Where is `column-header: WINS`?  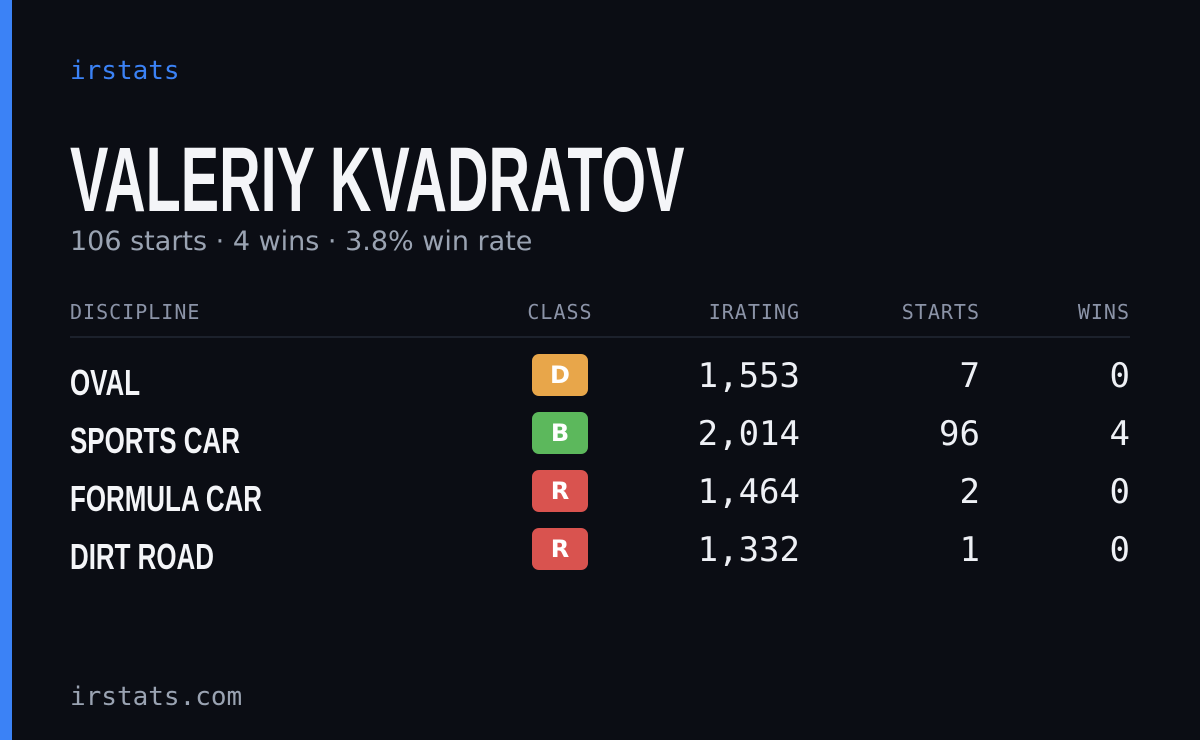
column-header: WINS is located at coordinates (1103, 312).